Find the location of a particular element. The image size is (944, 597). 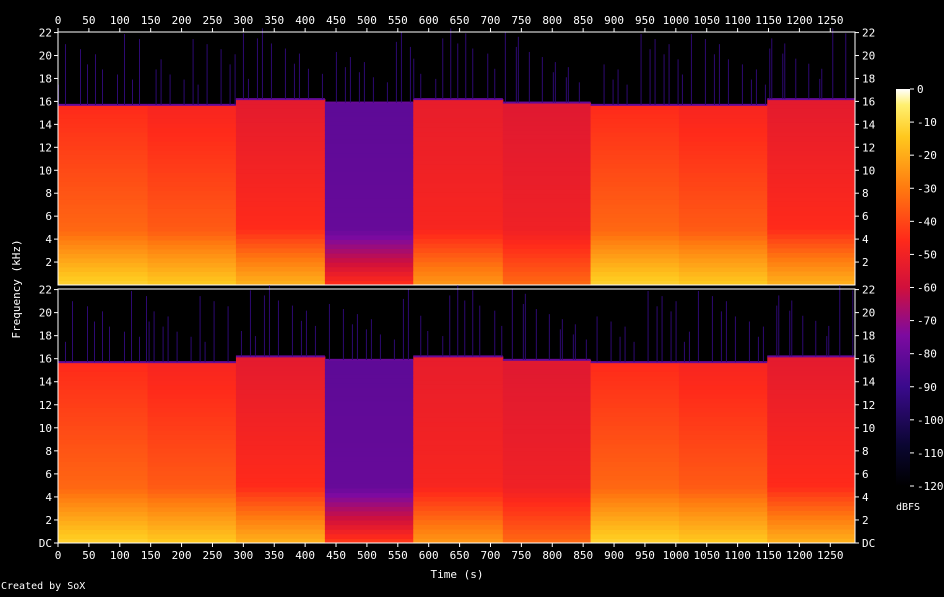

x-tick-label-bottom: 850 is located at coordinates (583, 555).